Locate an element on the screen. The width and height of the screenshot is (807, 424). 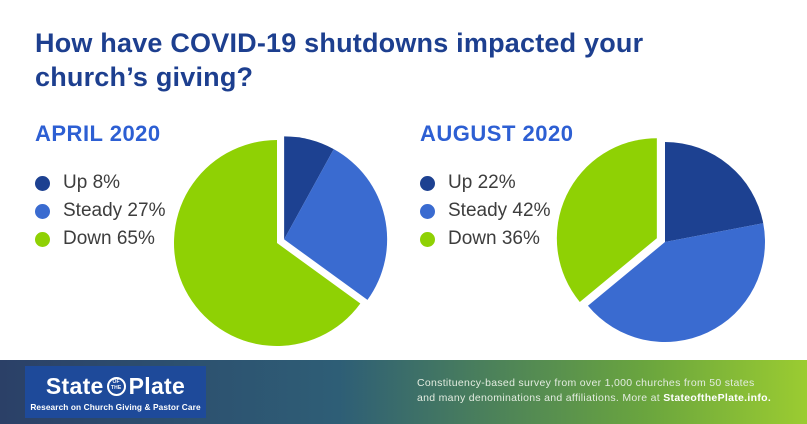
logo-circle-line2: THE is located at coordinates (116, 388).